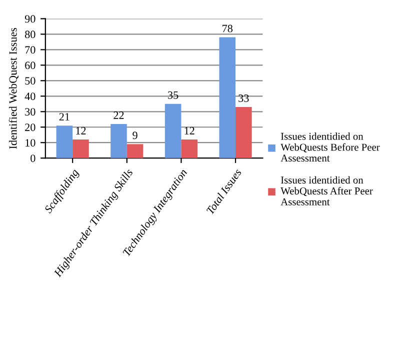  What do you see at coordinates (243, 98) in the screenshot?
I see `data-label: 33` at bounding box center [243, 98].